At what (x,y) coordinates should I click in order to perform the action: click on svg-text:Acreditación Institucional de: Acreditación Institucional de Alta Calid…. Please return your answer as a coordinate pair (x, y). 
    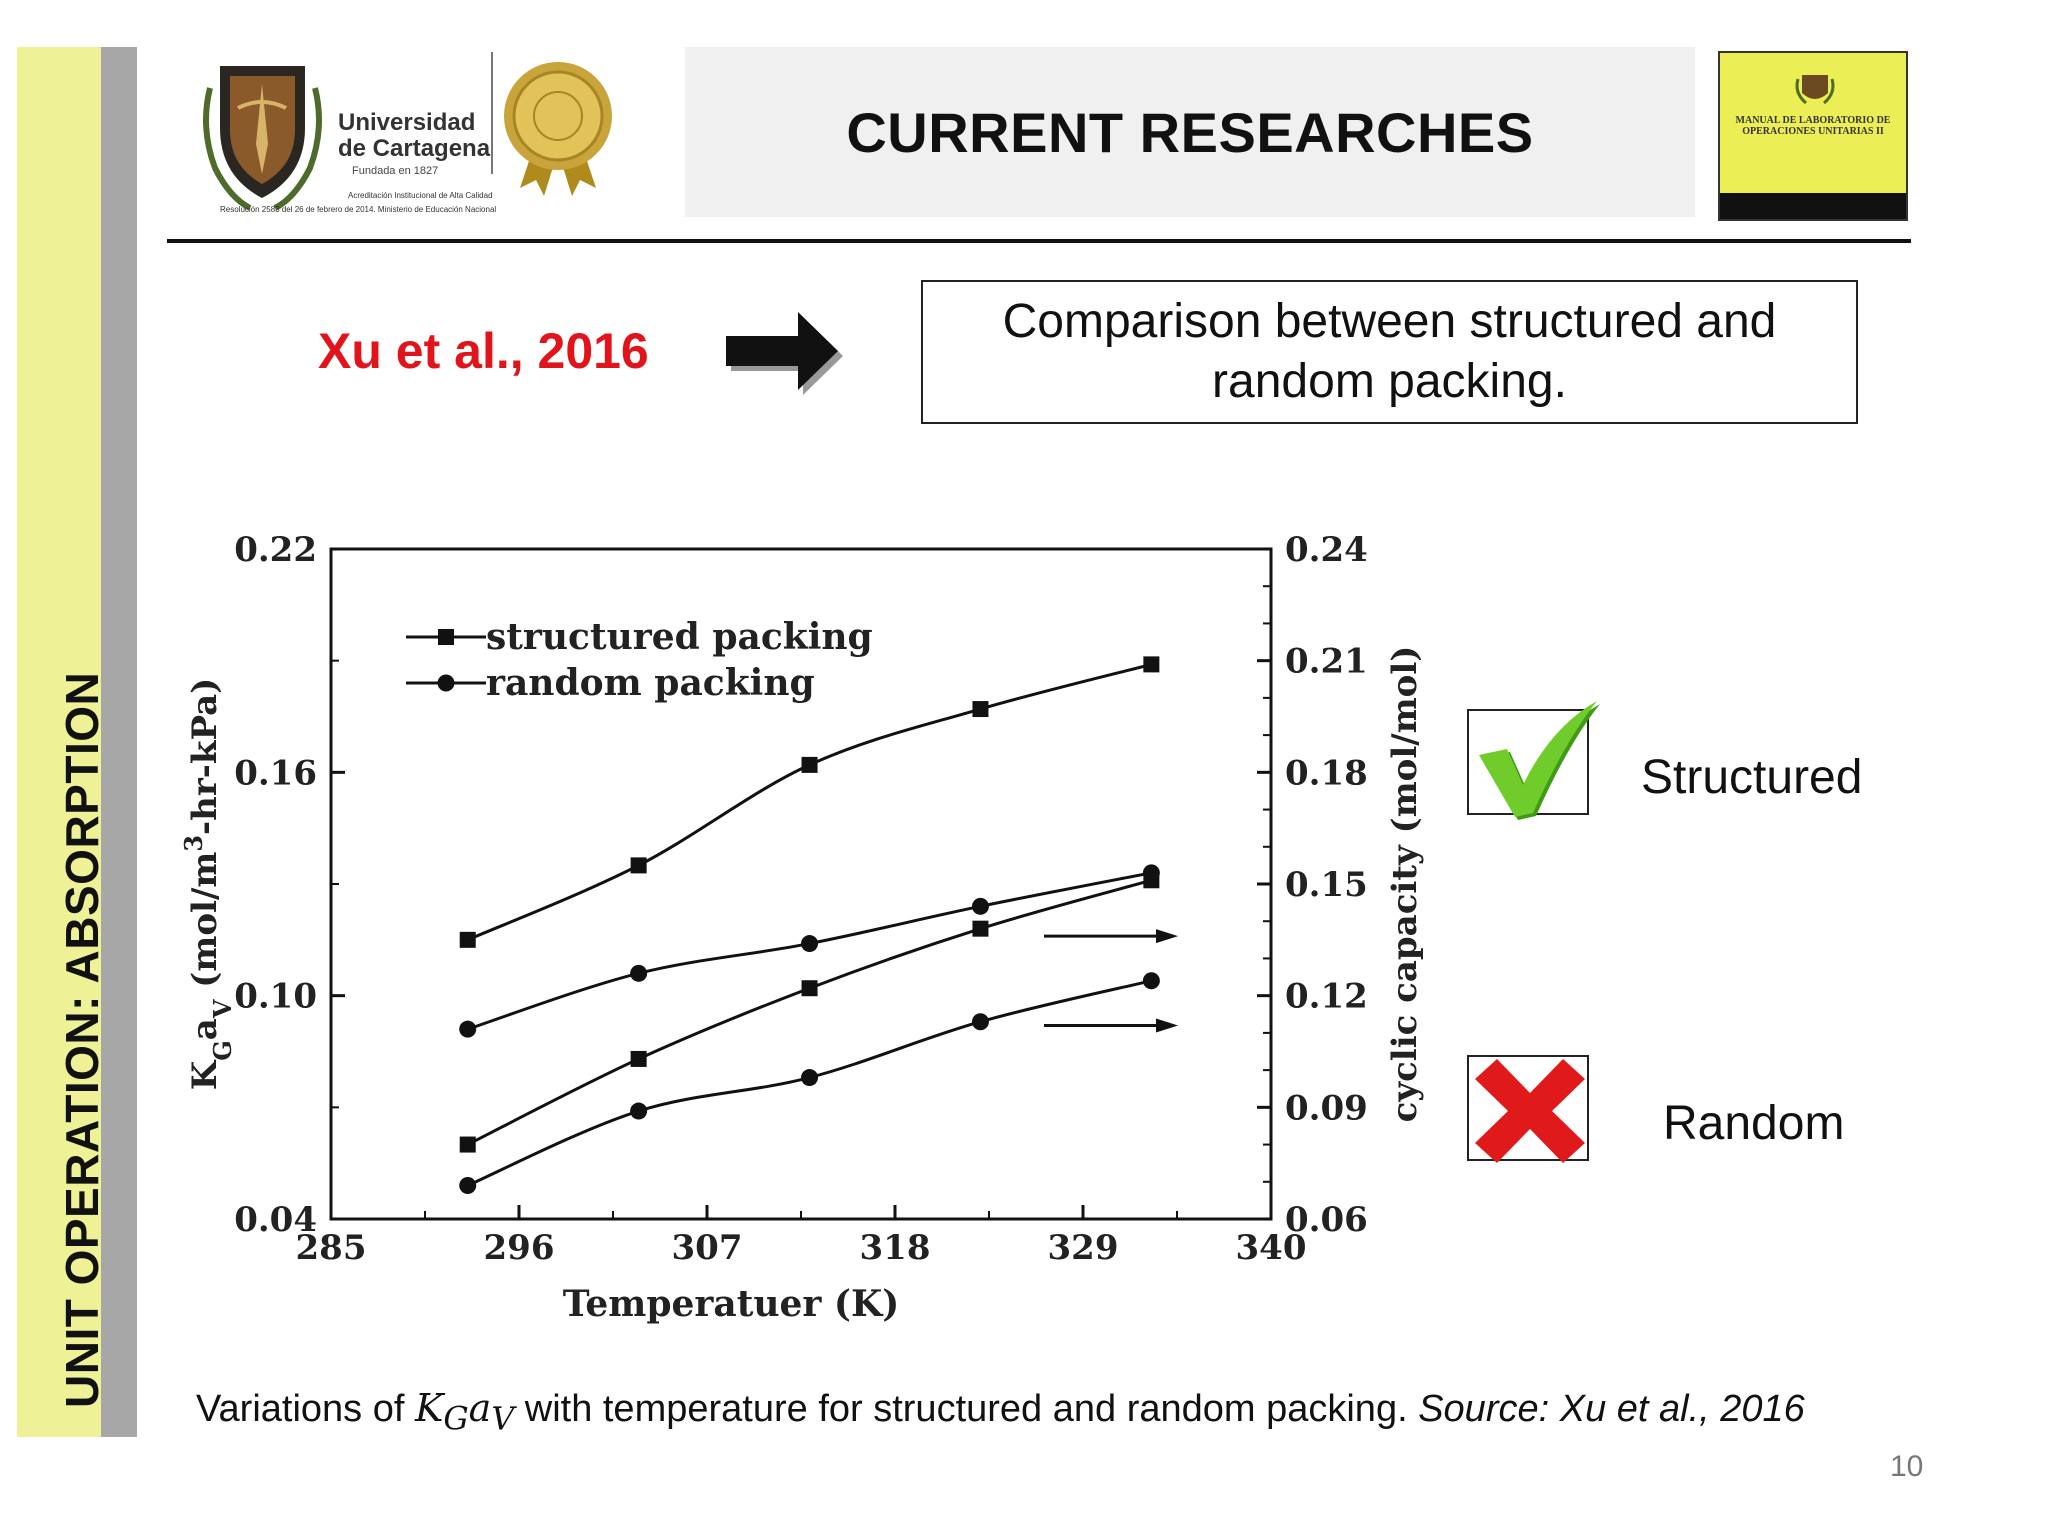
    Looking at the image, I should click on (420, 195).